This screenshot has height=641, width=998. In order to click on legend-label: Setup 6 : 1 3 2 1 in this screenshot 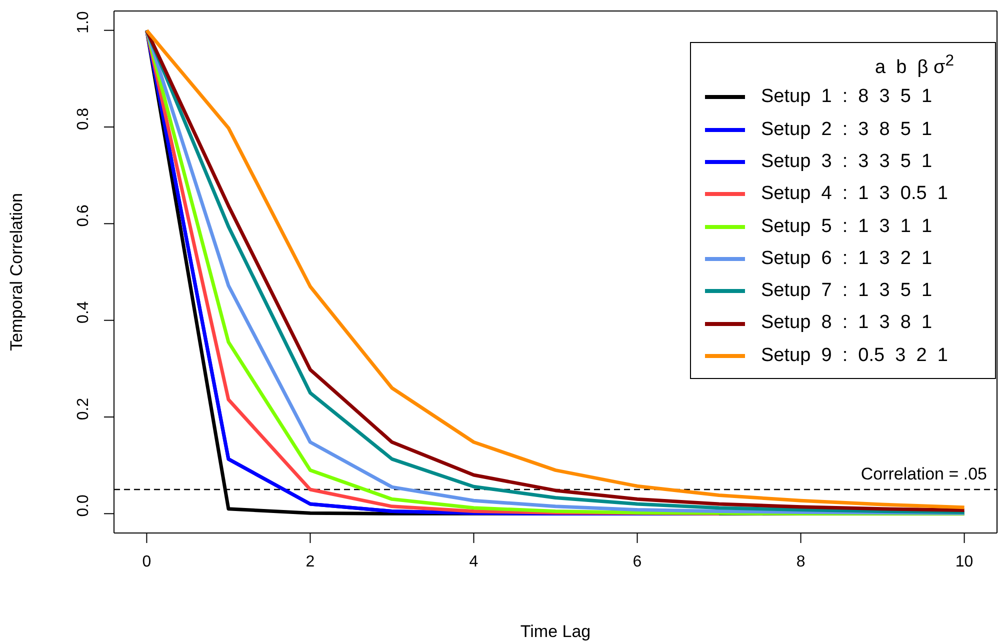, I will do `click(846, 258)`.